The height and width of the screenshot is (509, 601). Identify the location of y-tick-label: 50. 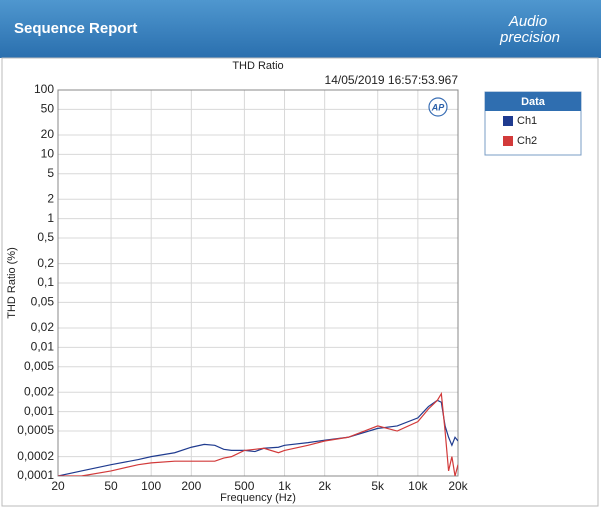
(48, 109).